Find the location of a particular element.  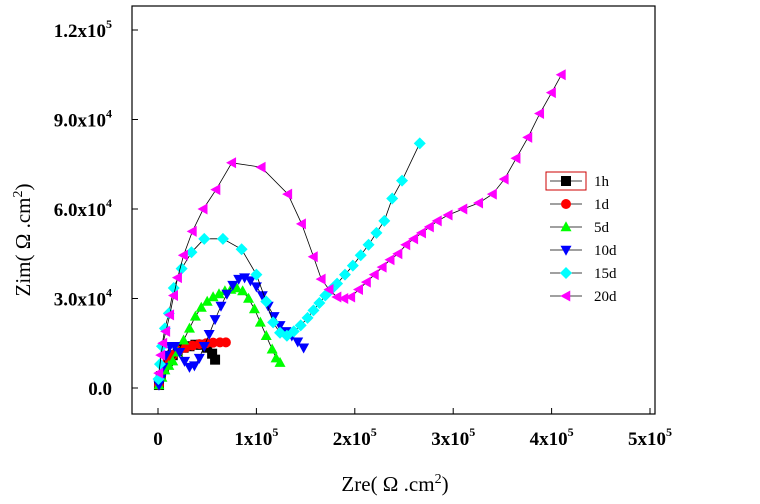

series-10d is located at coordinates (231, 332).